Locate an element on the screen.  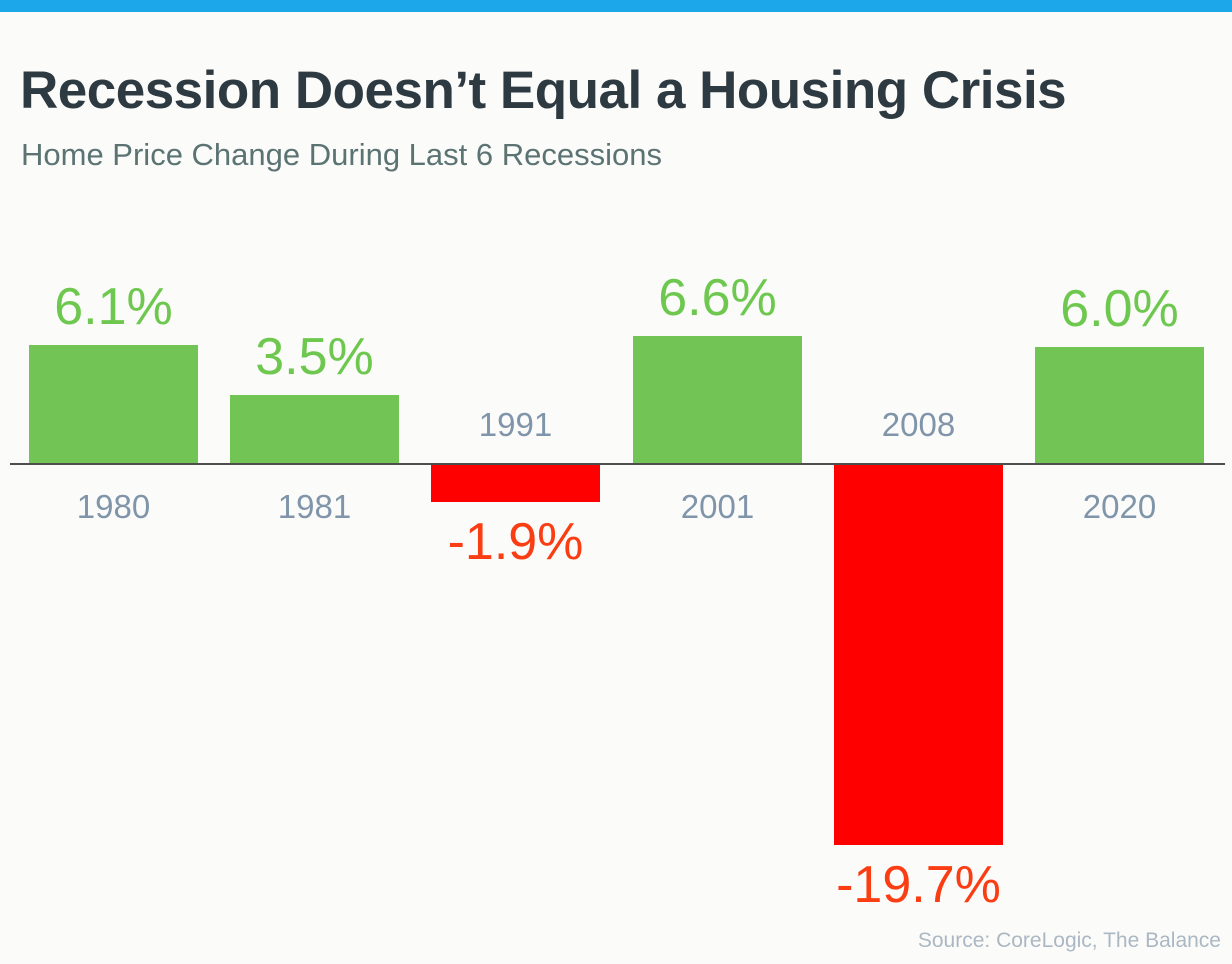
category-label-1980: 1980 is located at coordinates (113, 506).